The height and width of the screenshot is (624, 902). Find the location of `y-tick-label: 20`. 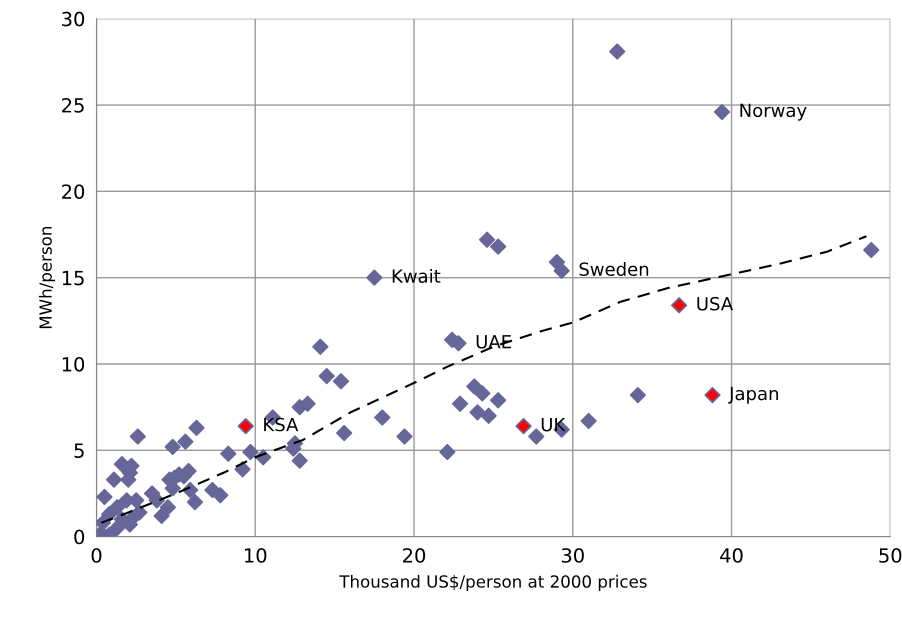

y-tick-label: 20 is located at coordinates (73, 192).